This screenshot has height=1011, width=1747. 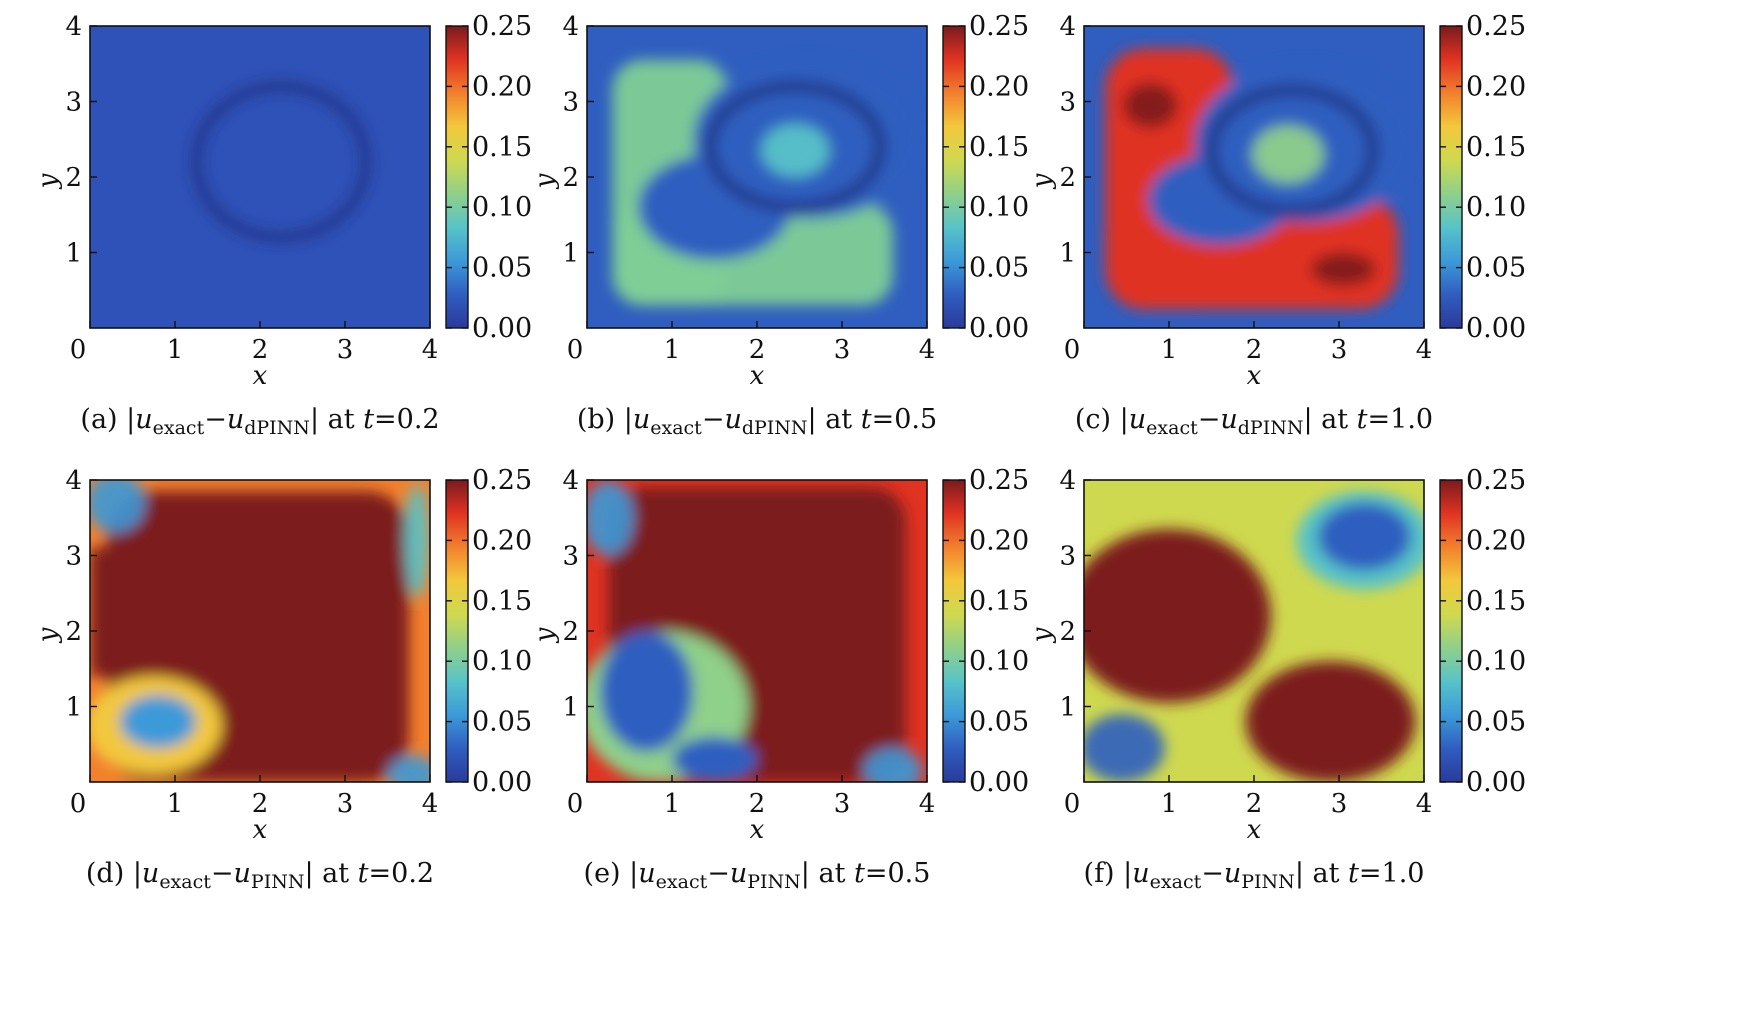 I want to click on panel-caption: (f) |uexact−uPINN| at t=1.0, so click(x=1254, y=875).